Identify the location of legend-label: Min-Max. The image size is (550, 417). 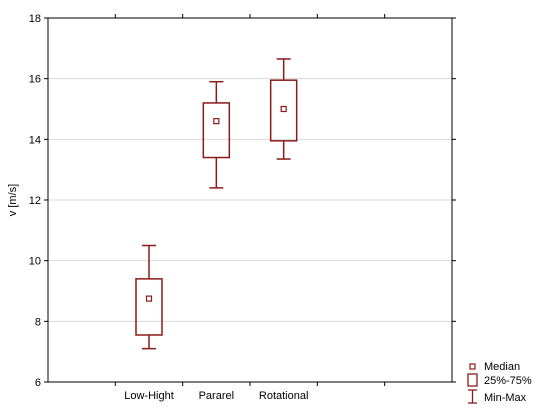
(505, 398).